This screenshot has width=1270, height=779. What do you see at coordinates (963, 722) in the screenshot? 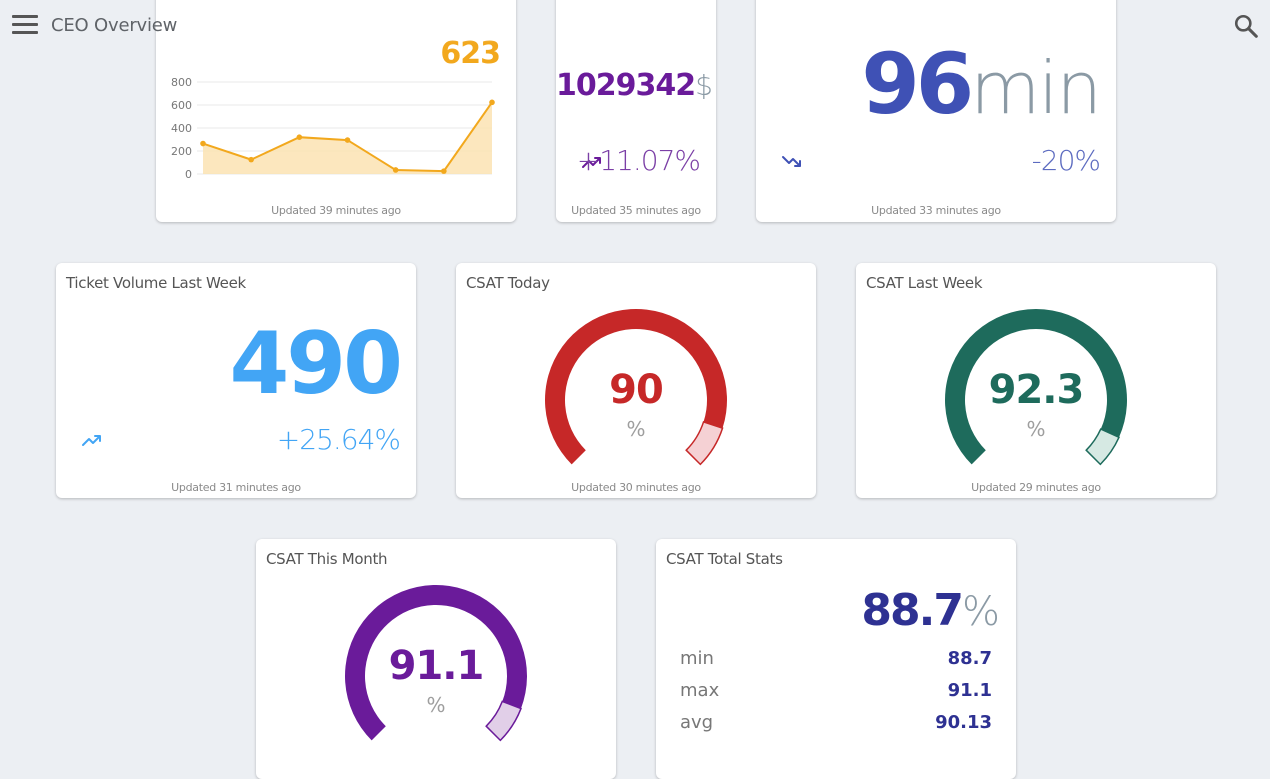
I see `stat-value: 90.13` at bounding box center [963, 722].